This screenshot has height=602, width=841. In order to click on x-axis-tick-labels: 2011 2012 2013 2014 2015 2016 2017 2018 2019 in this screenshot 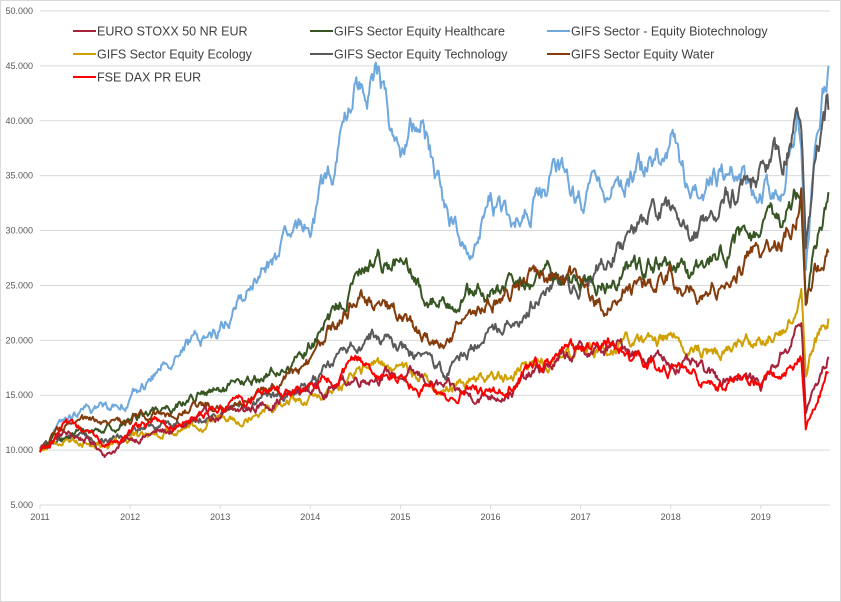, I will do `click(400, 513)`.